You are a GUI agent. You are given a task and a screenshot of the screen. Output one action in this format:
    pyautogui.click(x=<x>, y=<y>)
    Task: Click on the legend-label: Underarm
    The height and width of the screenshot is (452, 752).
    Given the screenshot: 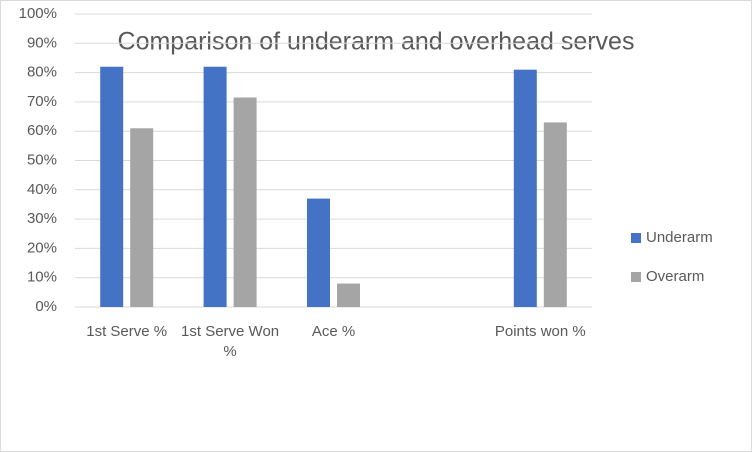 What is the action you would take?
    pyautogui.click(x=679, y=237)
    